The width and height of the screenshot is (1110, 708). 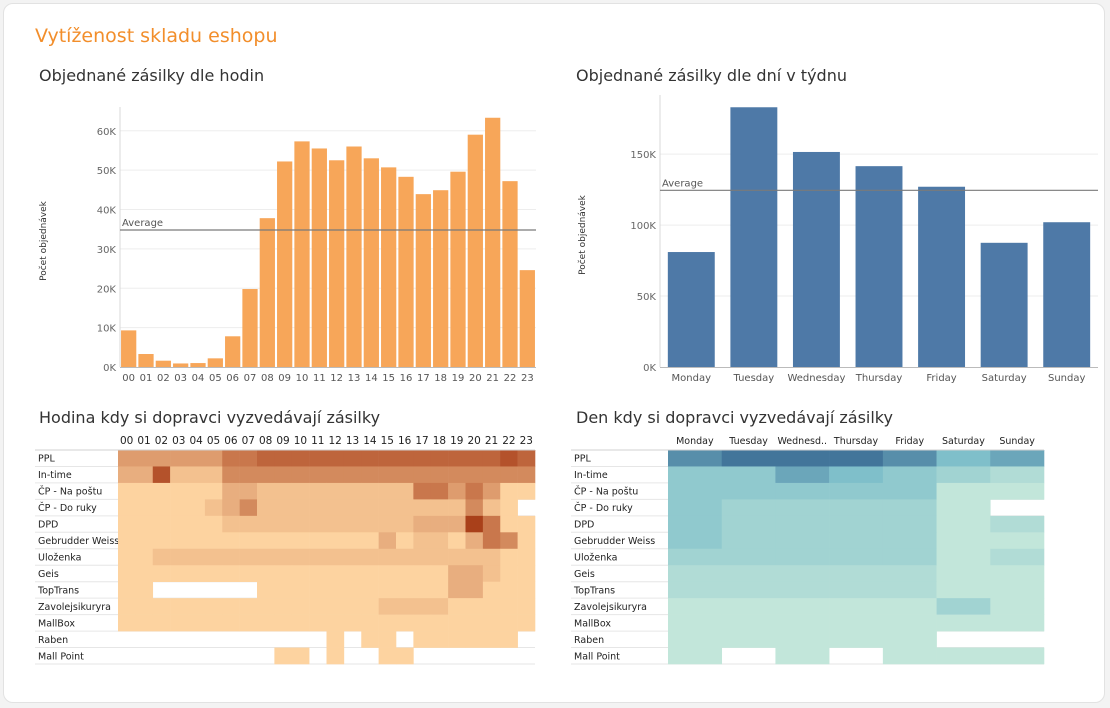 I want to click on column-header: 23, so click(x=526, y=441).